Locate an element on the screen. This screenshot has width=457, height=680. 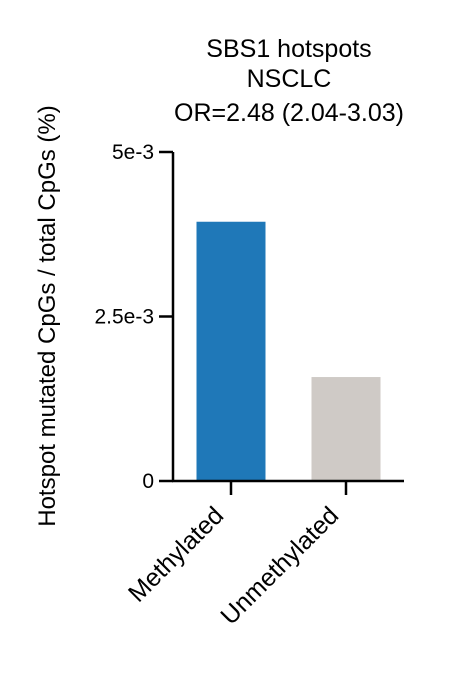
x-tick-label-methylated: Methylated is located at coordinates (176, 554).